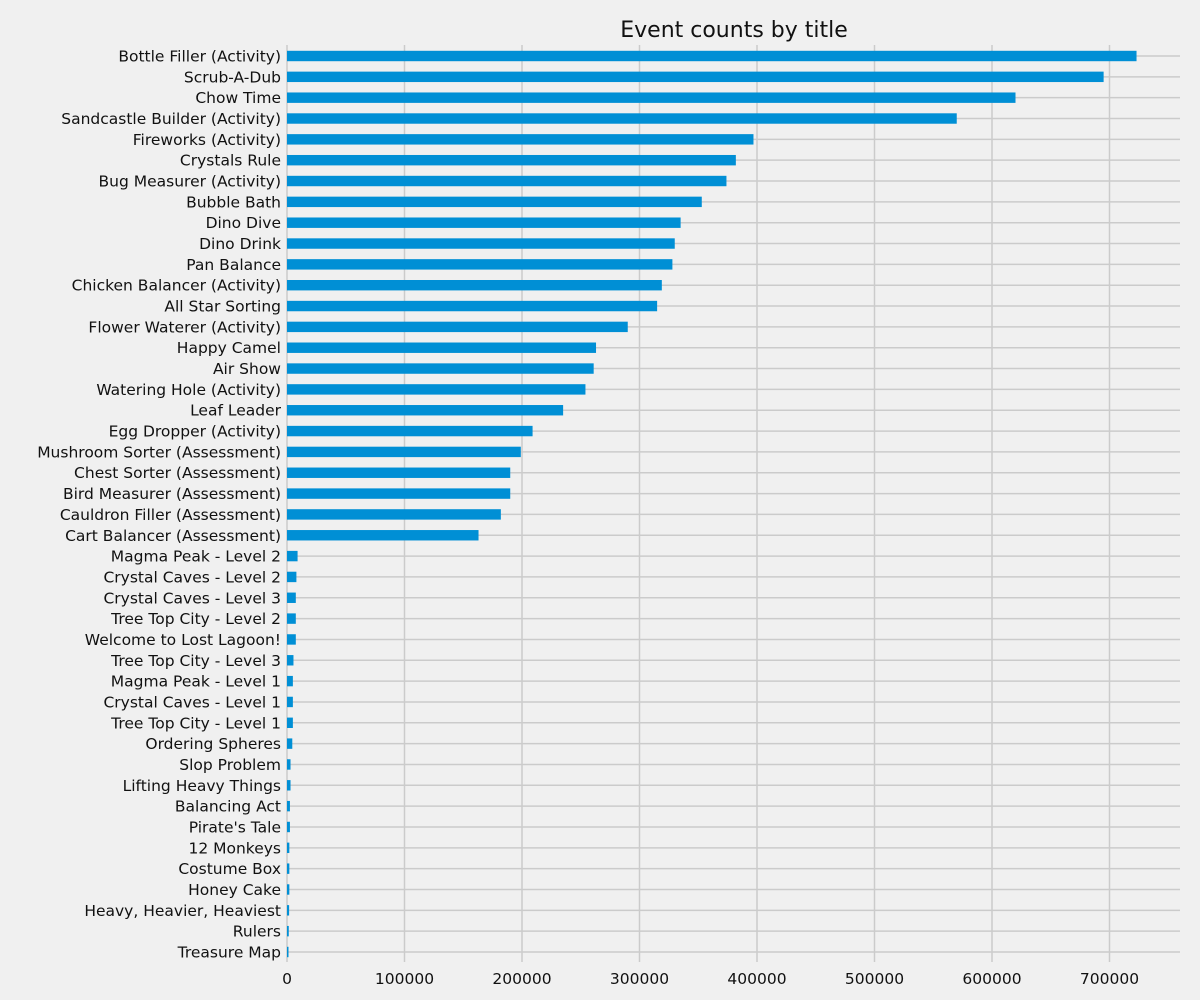  What do you see at coordinates (222, 307) in the screenshot?
I see `y-tick-label: All Star Sorting` at bounding box center [222, 307].